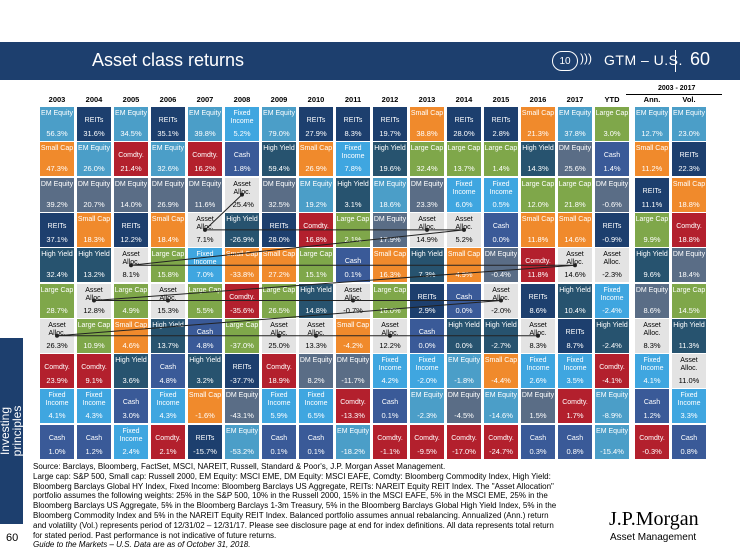 The image size is (740, 555). Describe the element at coordinates (575, 406) in the screenshot. I see `return-cell: Comdty. 1.7%` at that location.